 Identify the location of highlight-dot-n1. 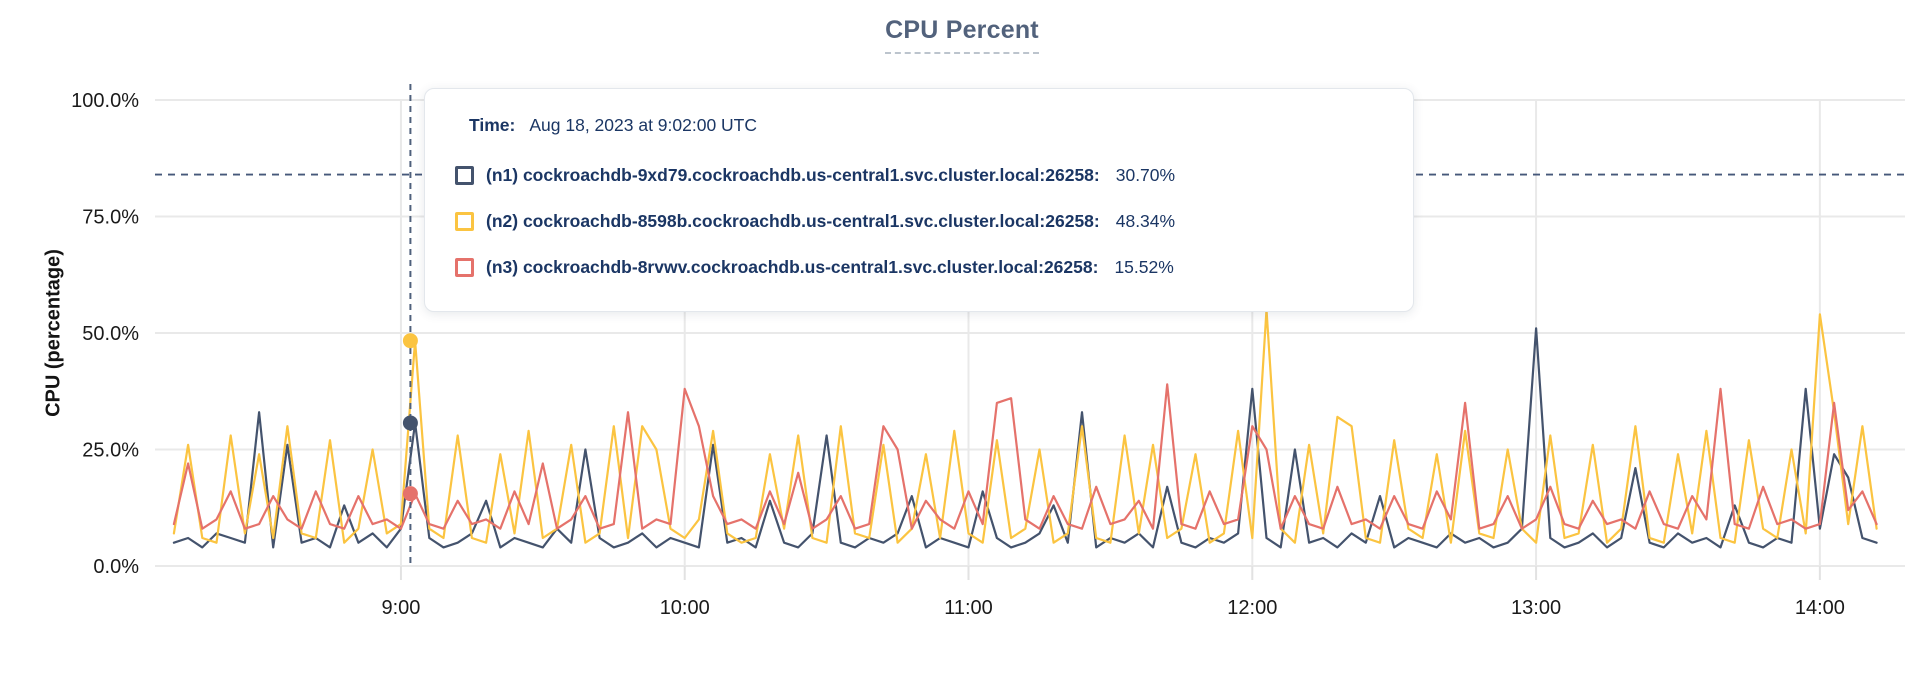
(410, 423).